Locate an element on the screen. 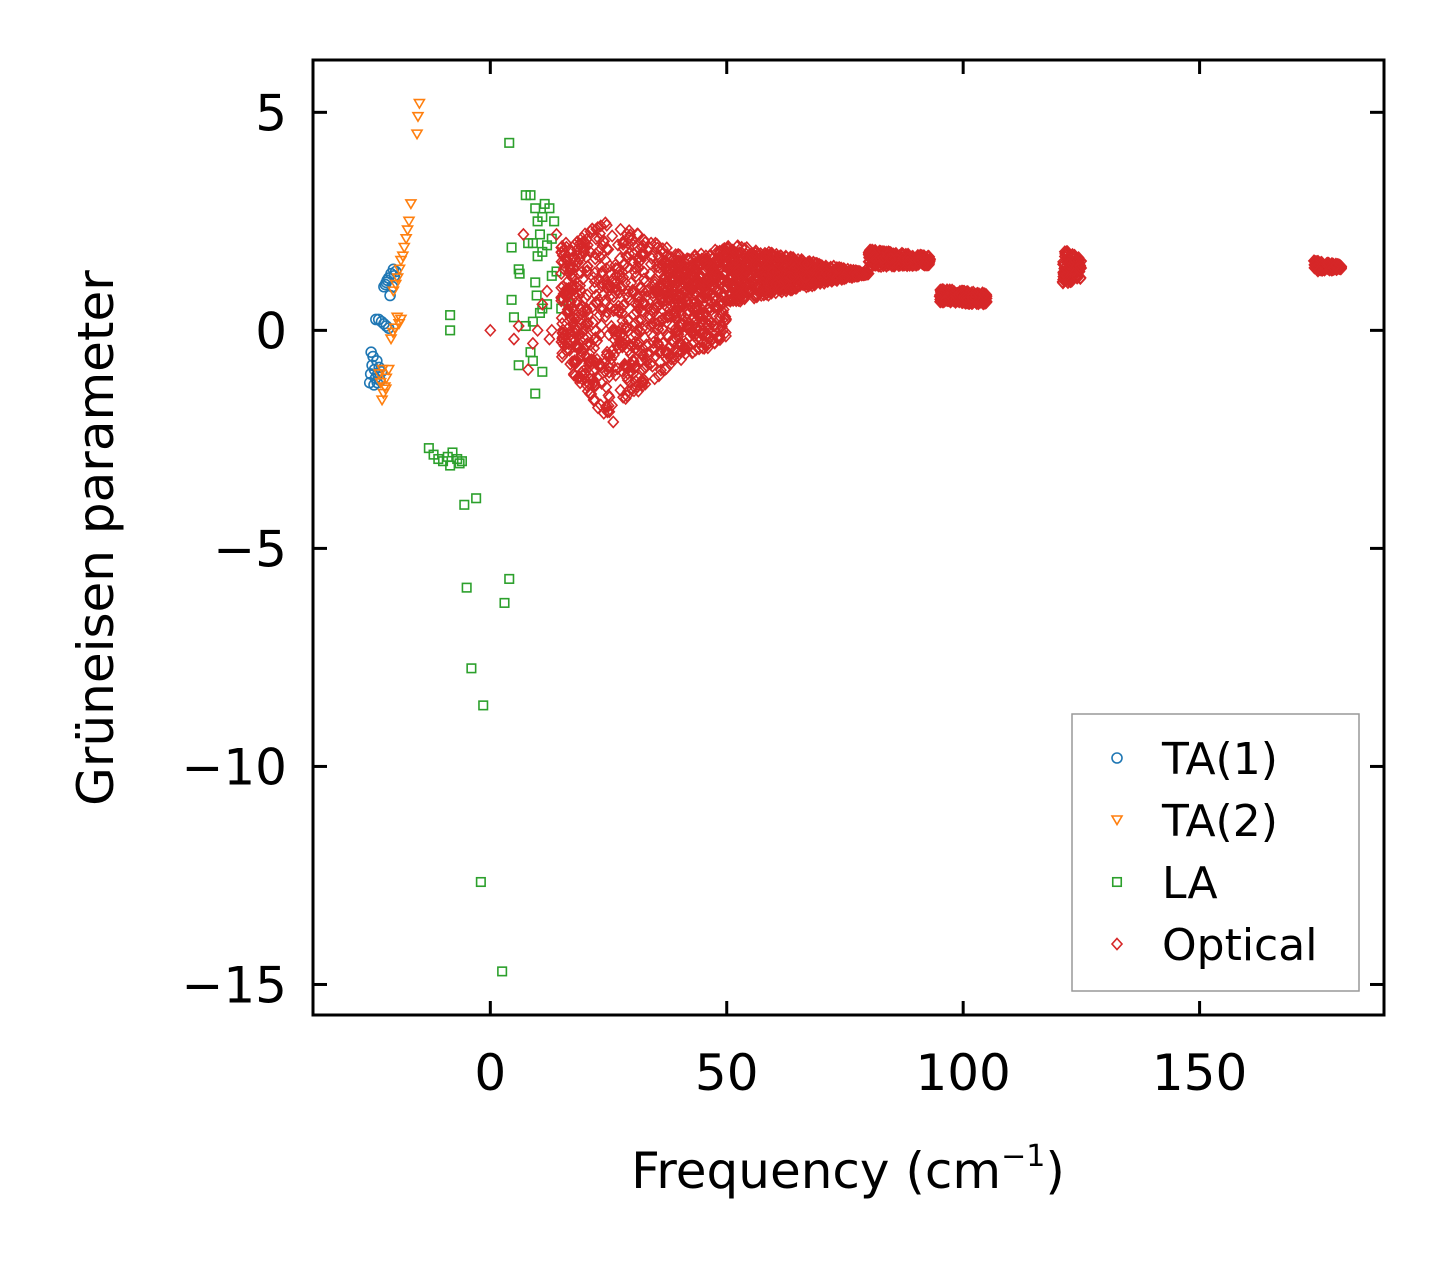  y-axis-title: Grüneisen parameter is located at coordinates (96, 538).